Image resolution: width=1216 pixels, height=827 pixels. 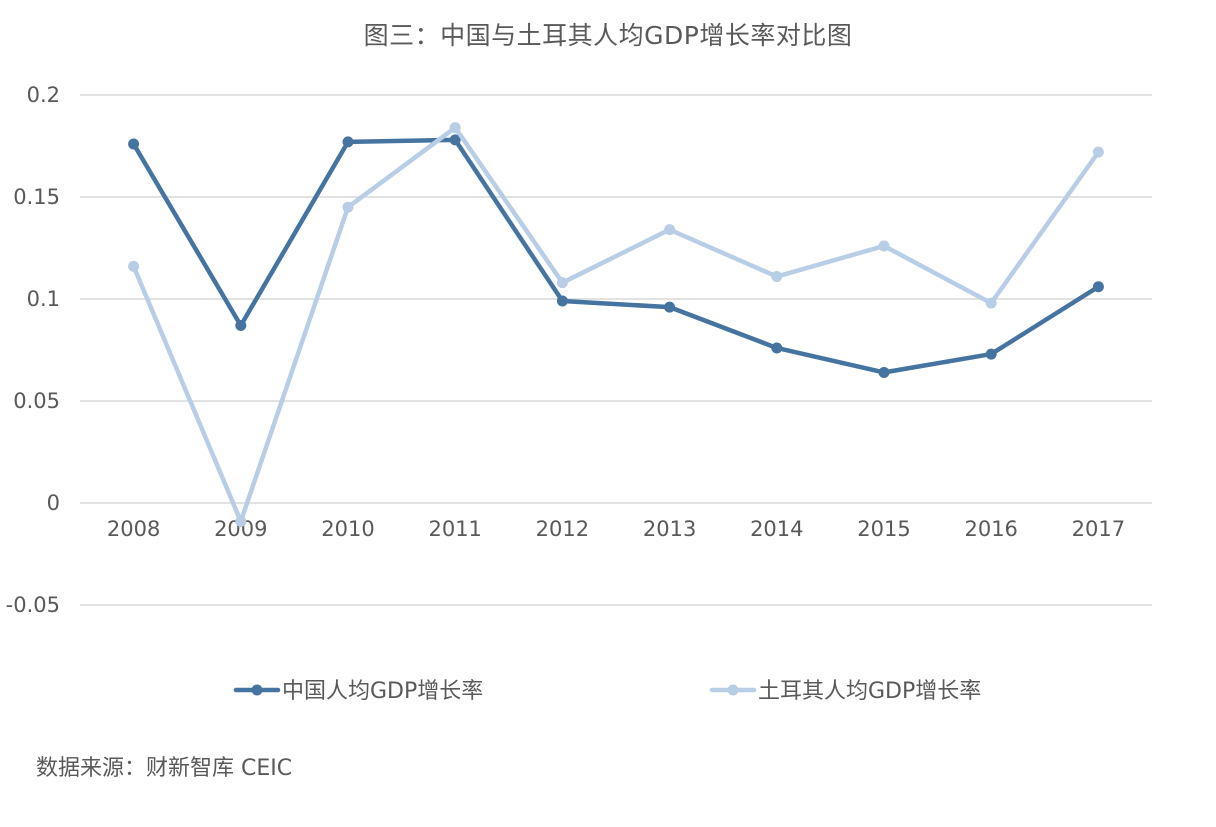 What do you see at coordinates (382, 691) in the screenshot?
I see `legend-label: 中国人均GDP增长率` at bounding box center [382, 691].